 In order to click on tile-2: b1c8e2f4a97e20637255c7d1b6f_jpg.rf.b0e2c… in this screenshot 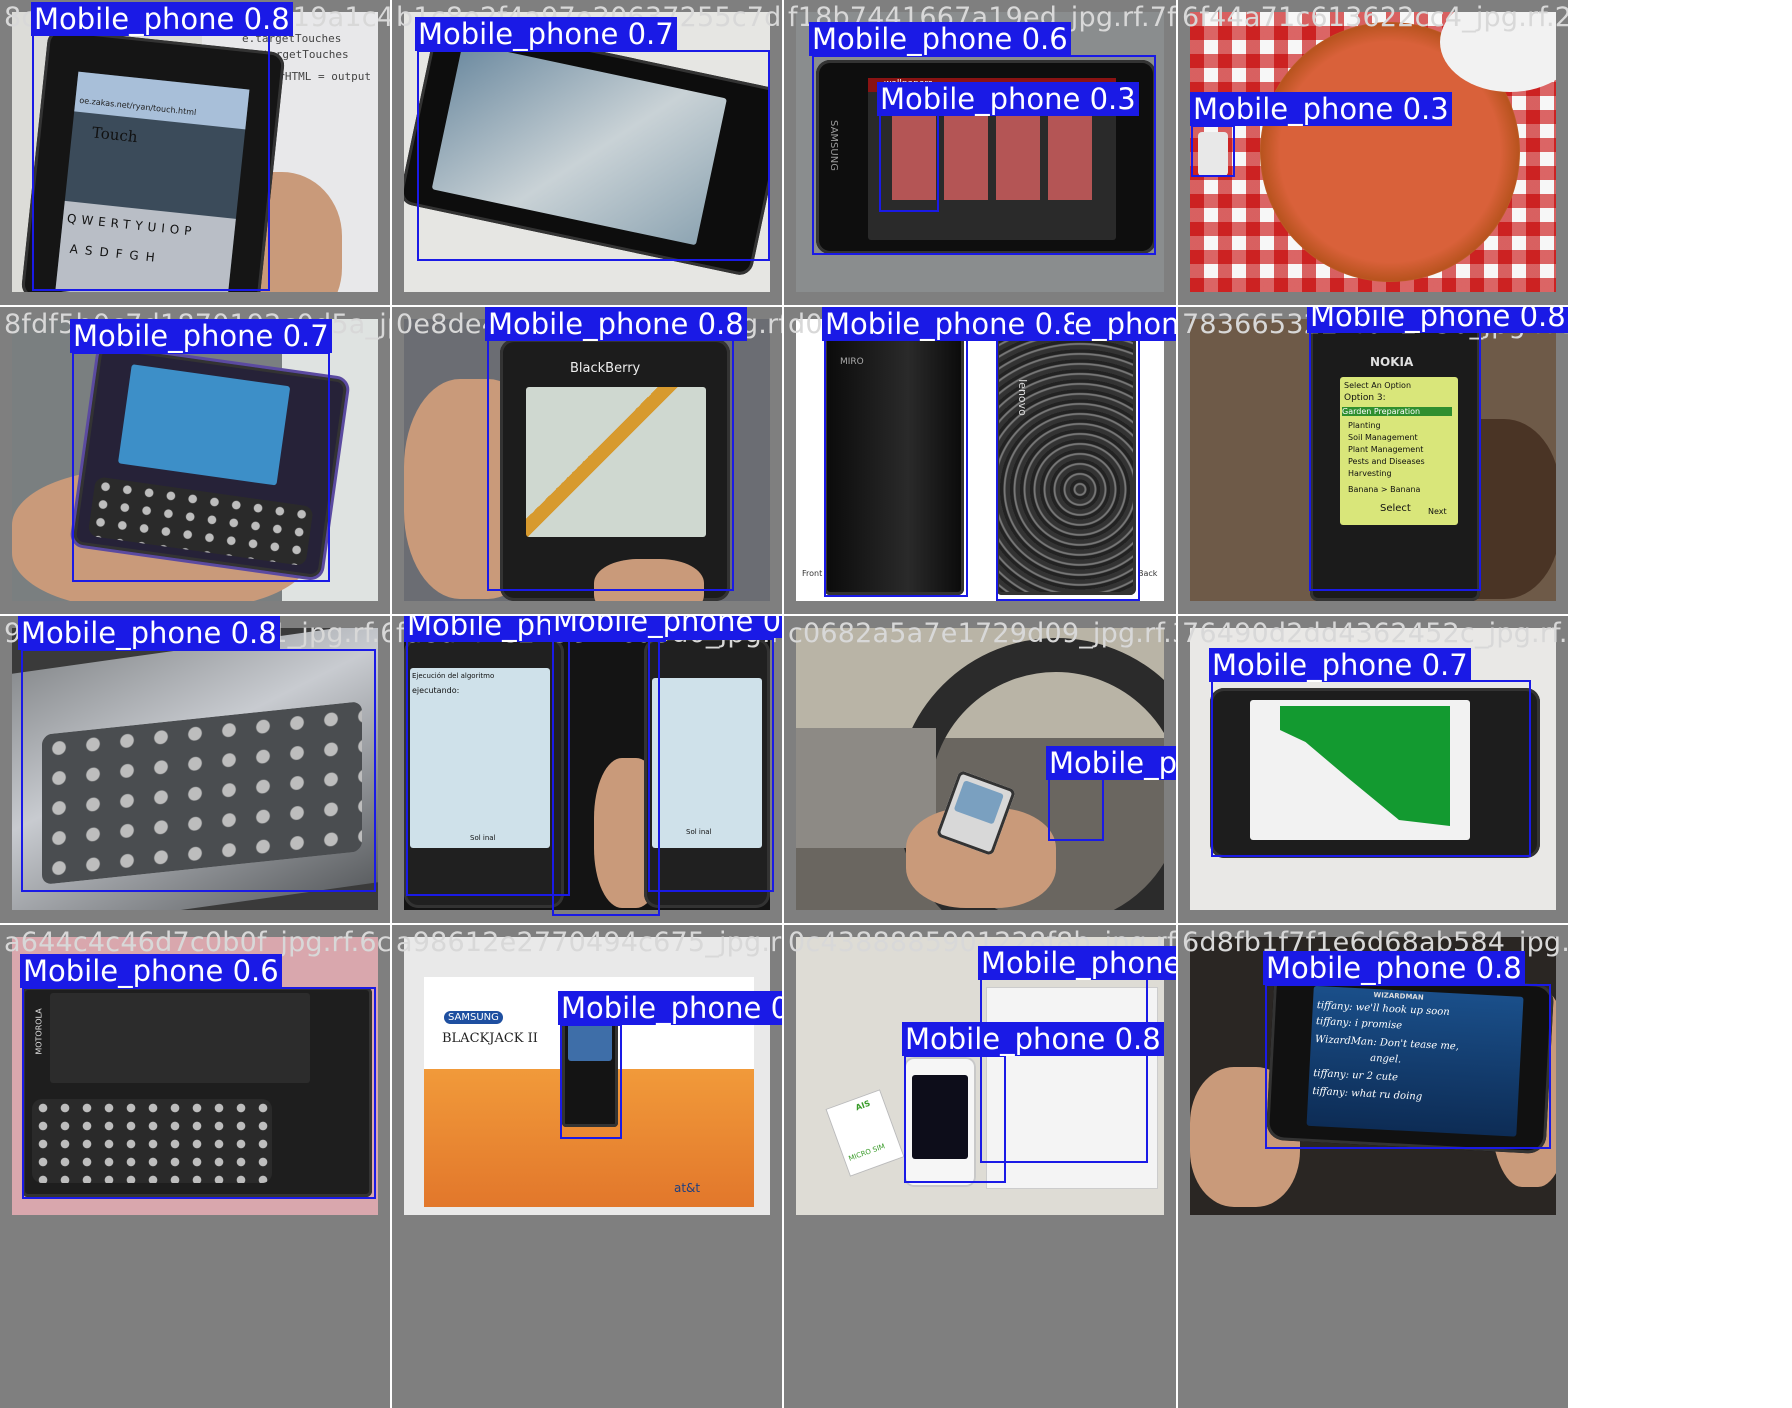, I will do `click(587, 152)`.